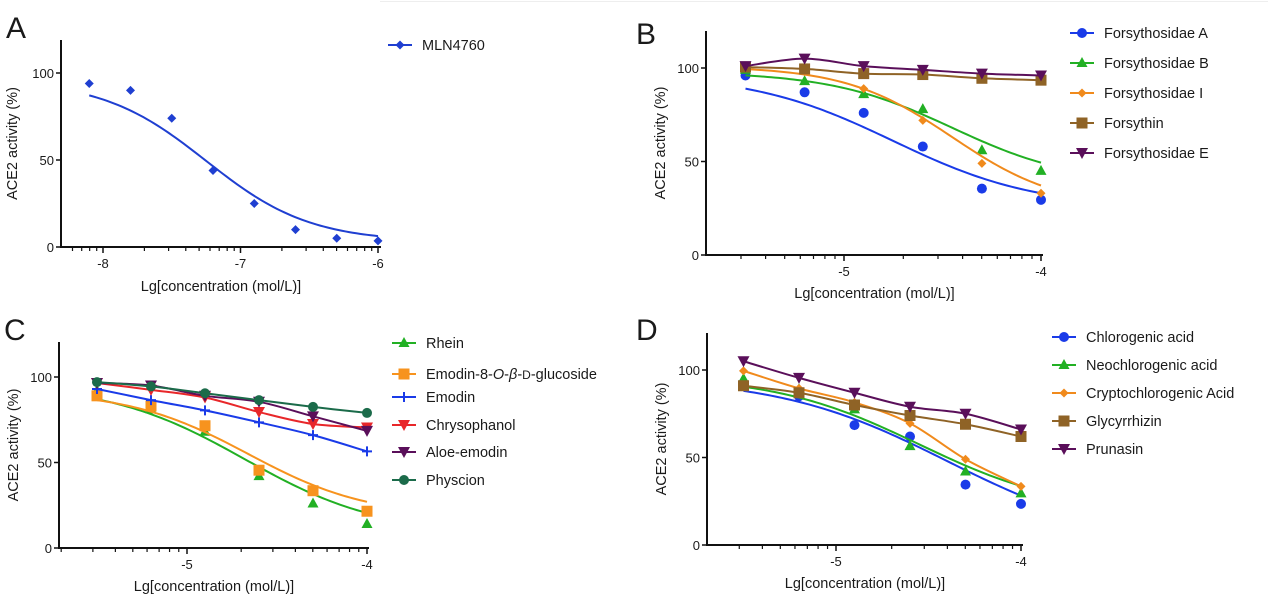 The width and height of the screenshot is (1268, 601). Describe the element at coordinates (1124, 422) in the screenshot. I see `legend-label: Glycyrrhizin` at that location.